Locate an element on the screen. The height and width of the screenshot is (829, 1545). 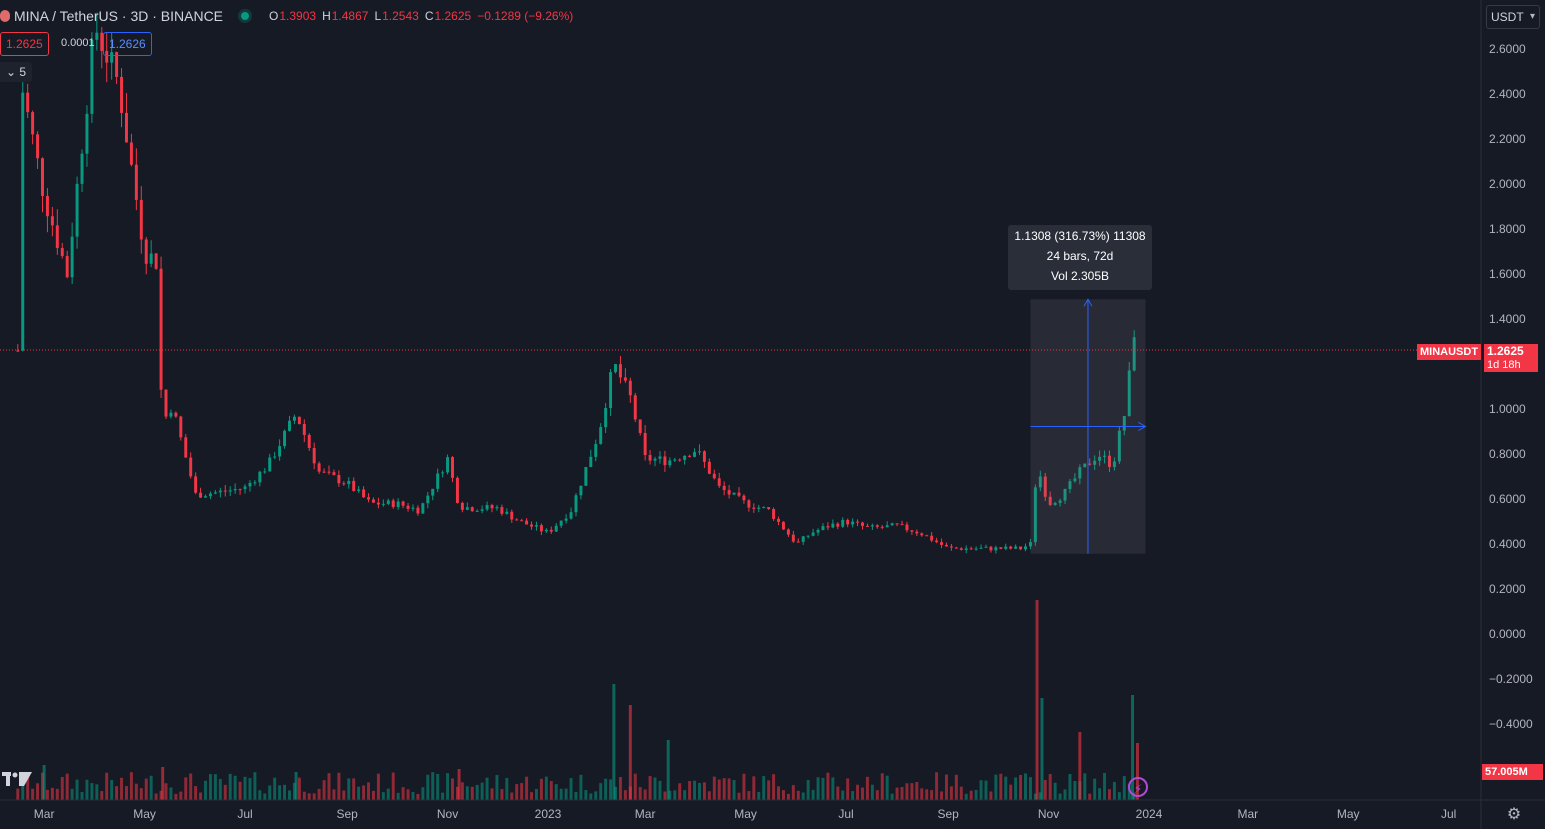
chevron-down-icon: ▾ is located at coordinates (1532, 16).